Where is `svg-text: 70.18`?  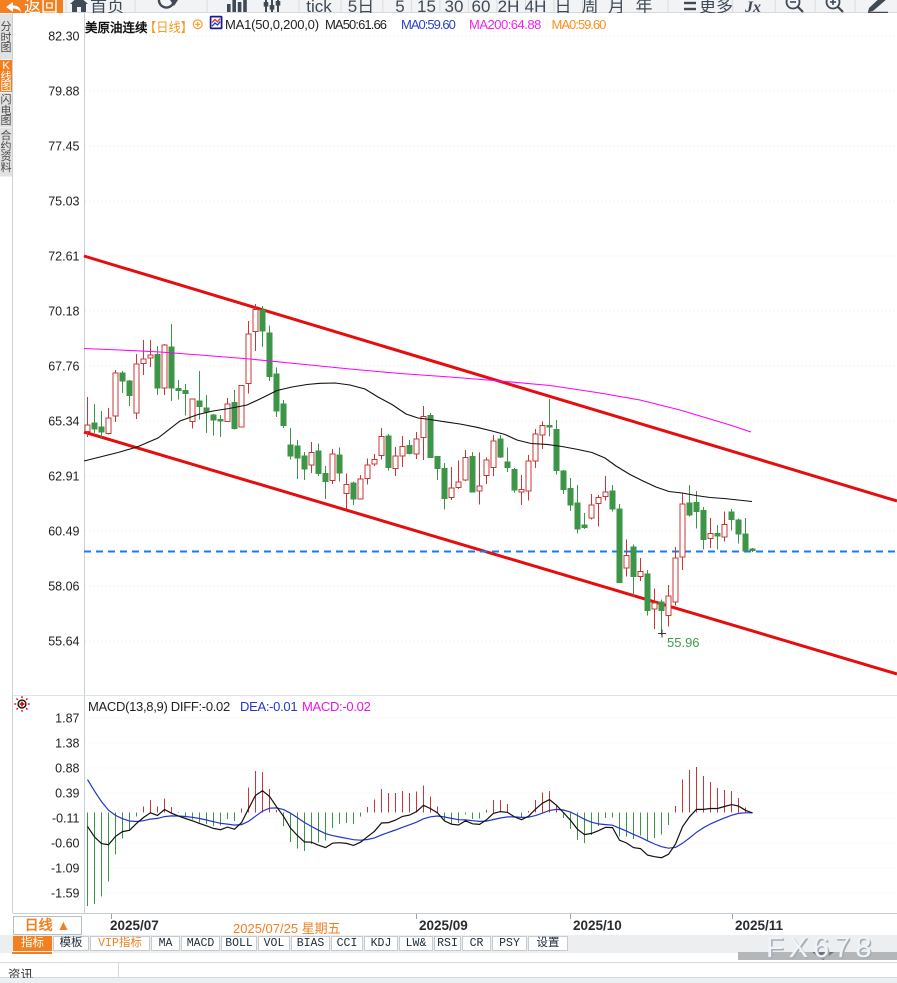 svg-text: 70.18 is located at coordinates (63, 312).